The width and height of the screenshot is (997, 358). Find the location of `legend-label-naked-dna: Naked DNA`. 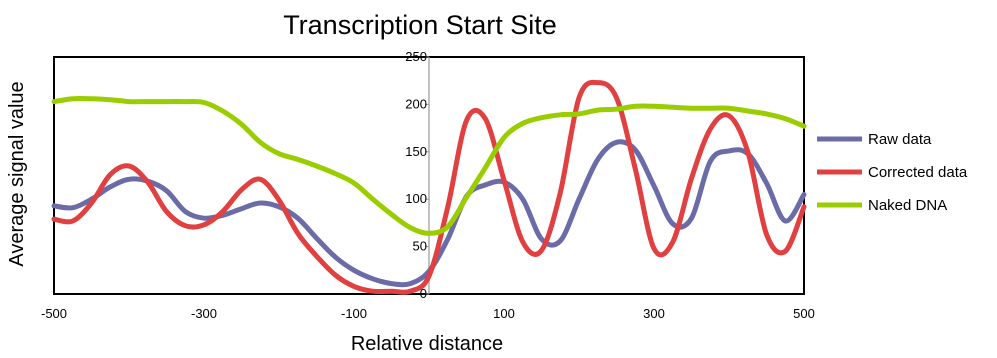

legend-label-naked-dna: Naked DNA is located at coordinates (907, 205).